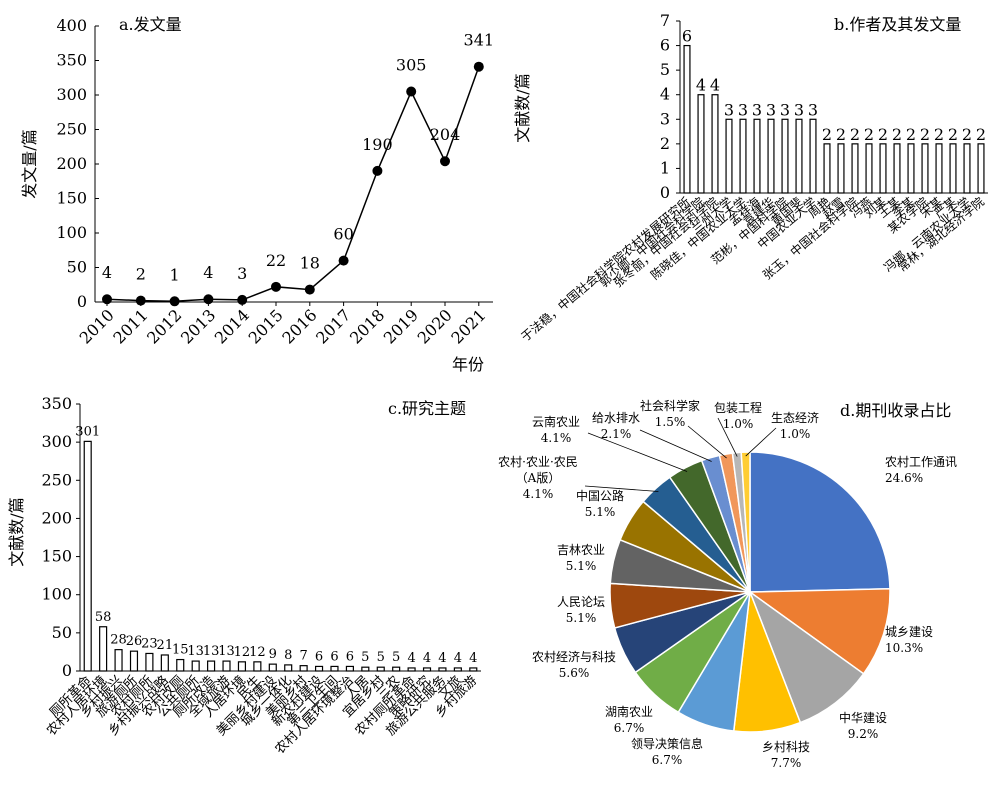  I want to click on a-y-tick-label: 350, so click(71, 60).